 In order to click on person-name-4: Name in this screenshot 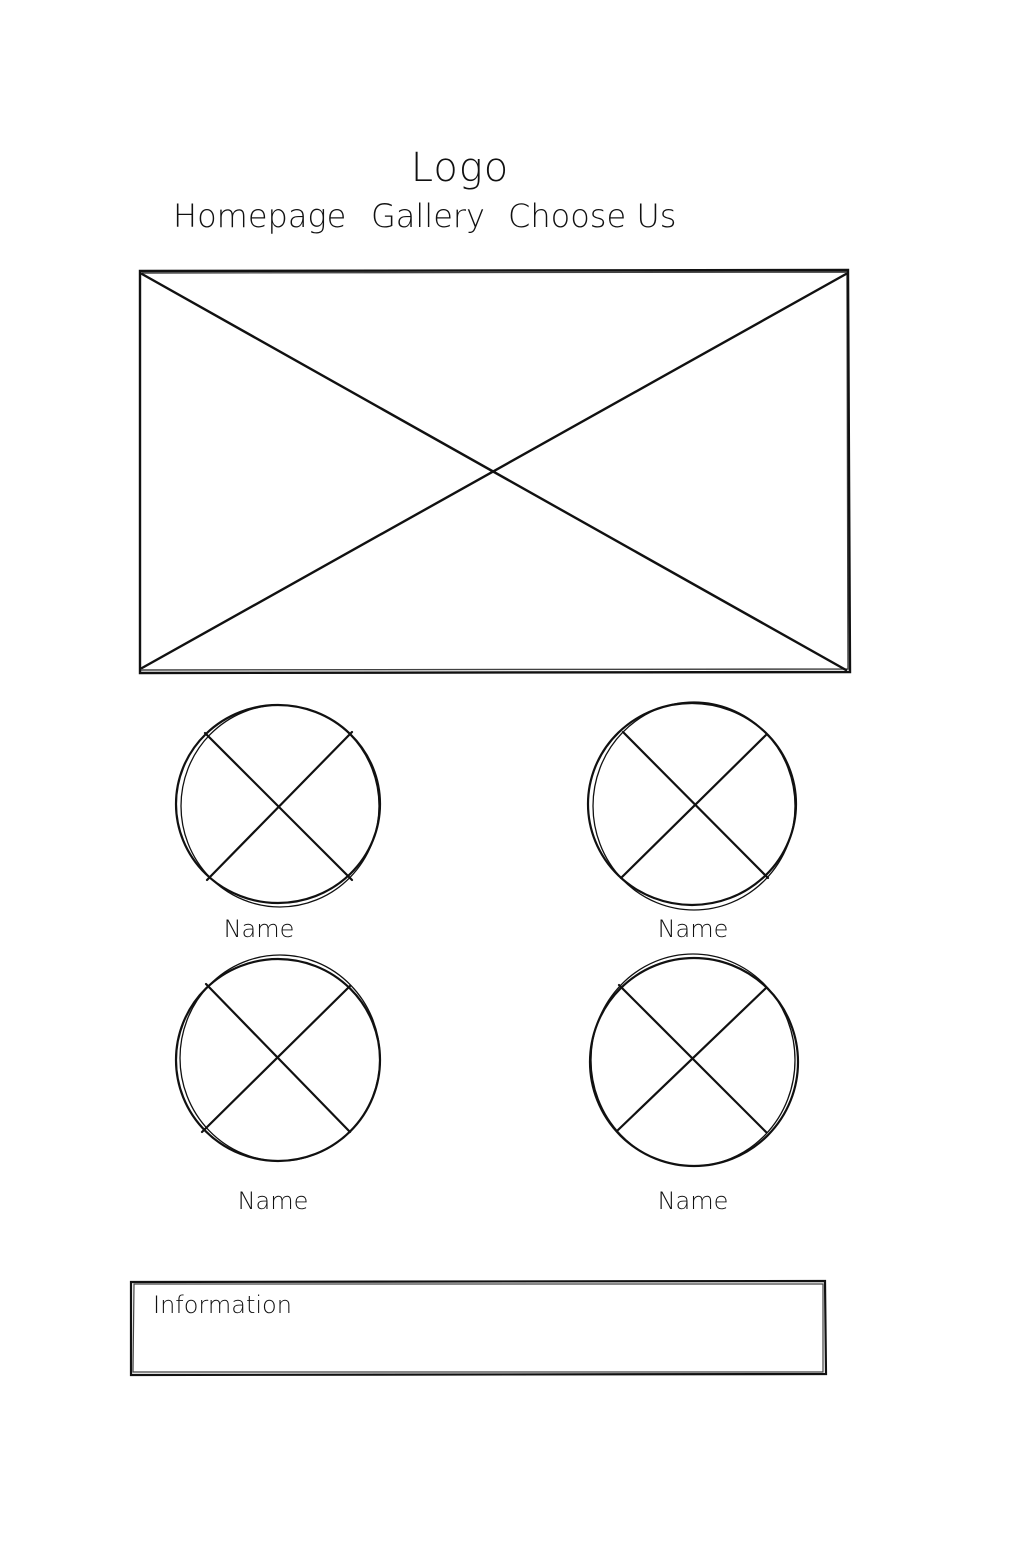, I will do `click(693, 1201)`.